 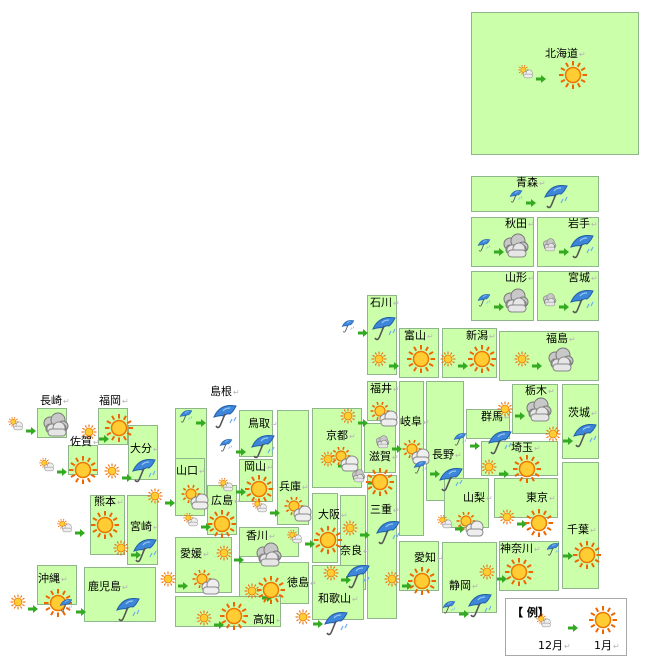 I want to click on prefecture-label-oita: 大分, so click(x=145, y=449).